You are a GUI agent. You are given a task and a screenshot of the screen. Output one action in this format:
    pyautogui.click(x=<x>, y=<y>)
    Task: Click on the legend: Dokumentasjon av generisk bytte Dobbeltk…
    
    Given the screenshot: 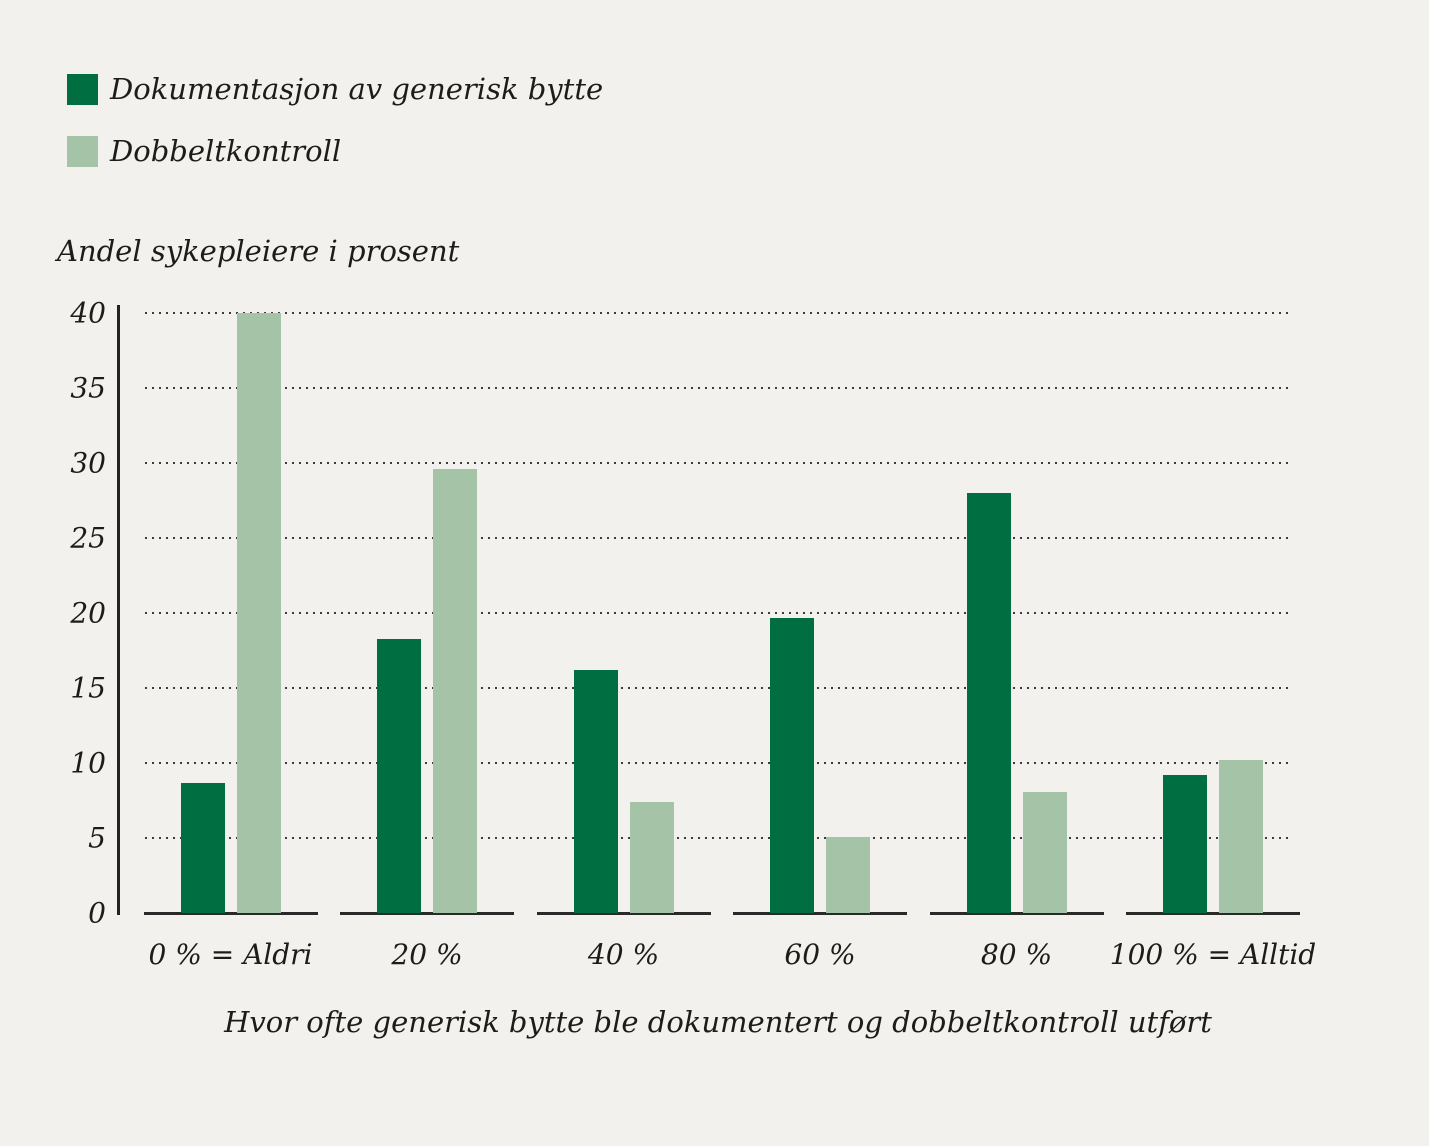 What is the action you would take?
    pyautogui.click(x=335, y=135)
    